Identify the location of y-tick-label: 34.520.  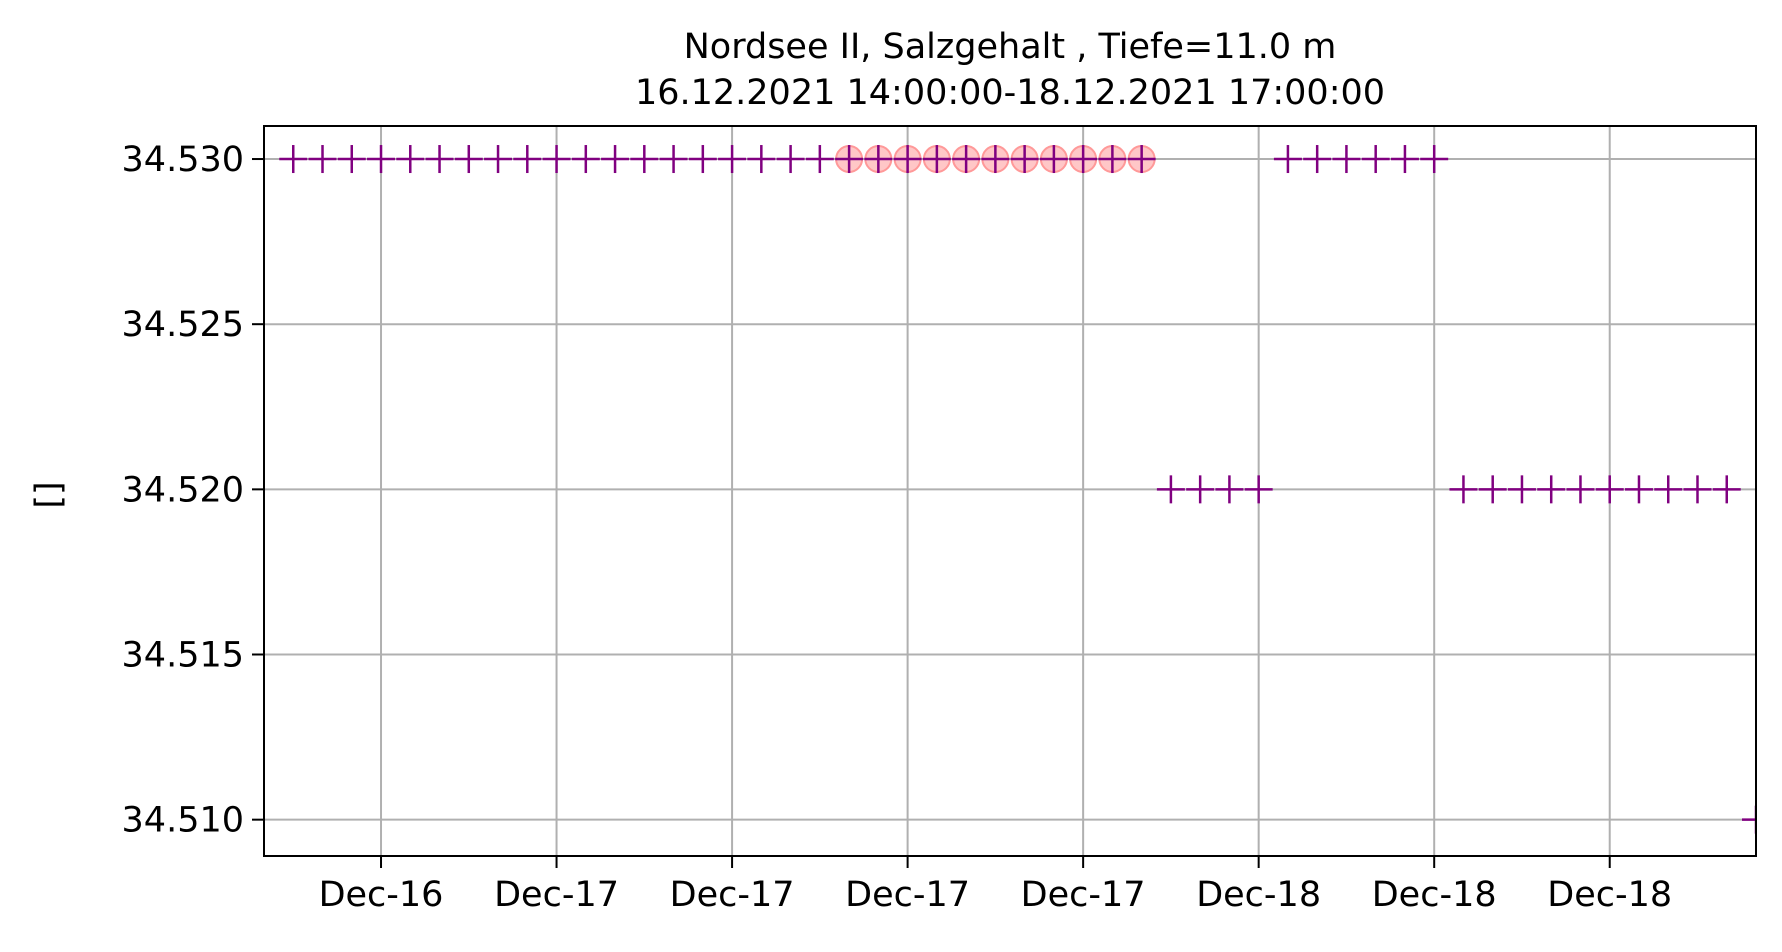
(183, 490).